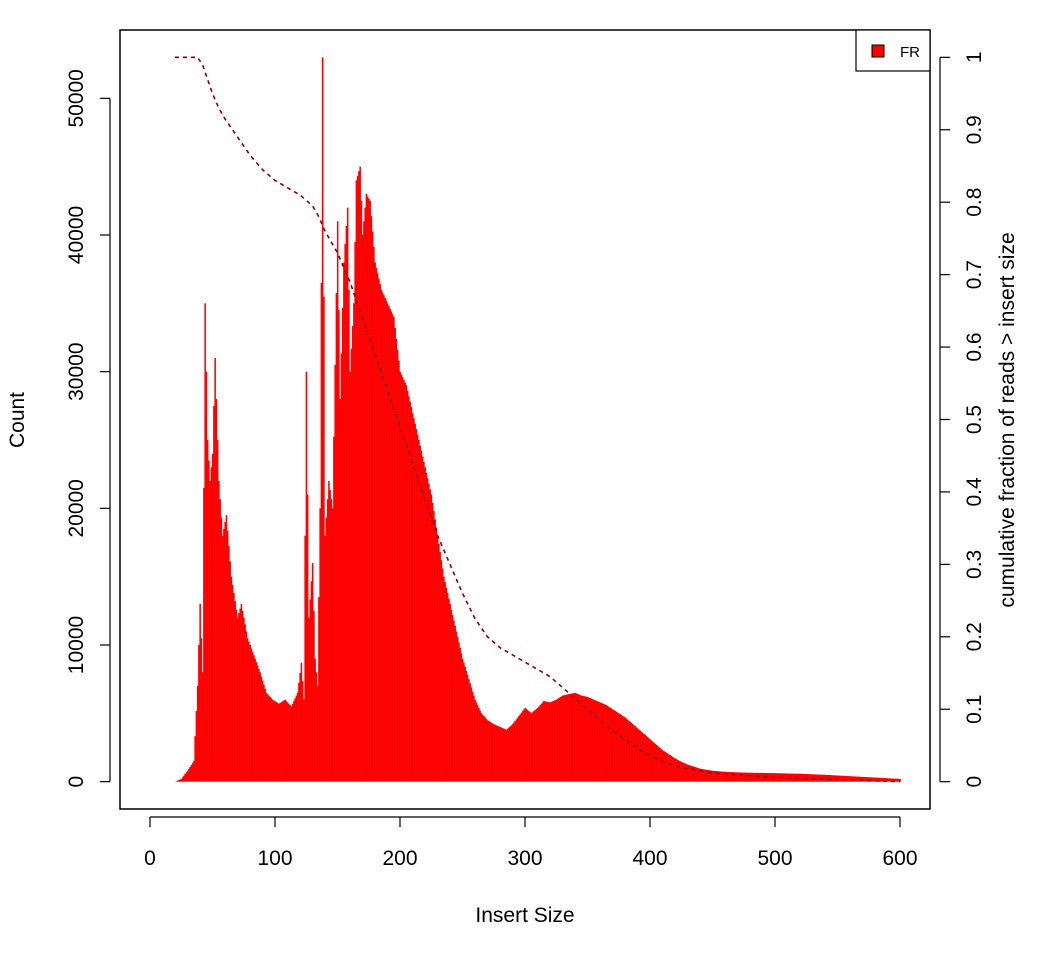  Describe the element at coordinates (910, 52) in the screenshot. I see `legend-label-fr: FR` at that location.